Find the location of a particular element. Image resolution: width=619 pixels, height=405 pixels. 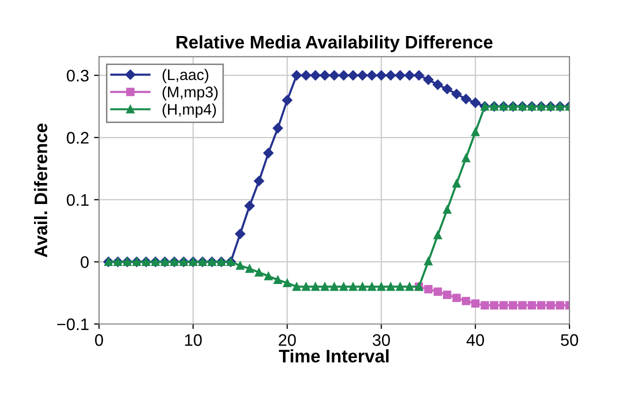

y-axis-title: Avail. Diference is located at coordinates (41, 191).